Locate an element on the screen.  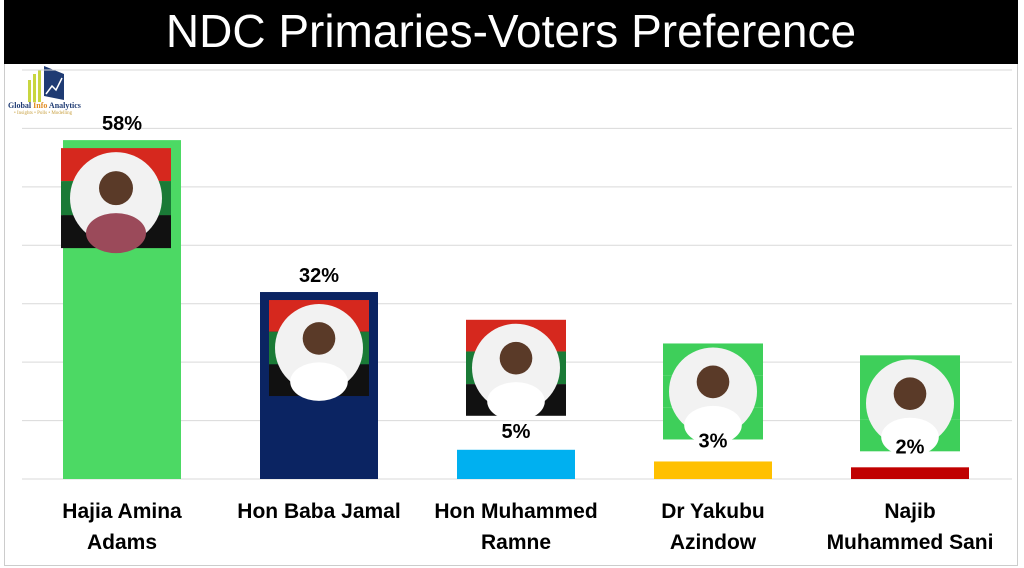
category-label-1: Adams is located at coordinates (122, 542).